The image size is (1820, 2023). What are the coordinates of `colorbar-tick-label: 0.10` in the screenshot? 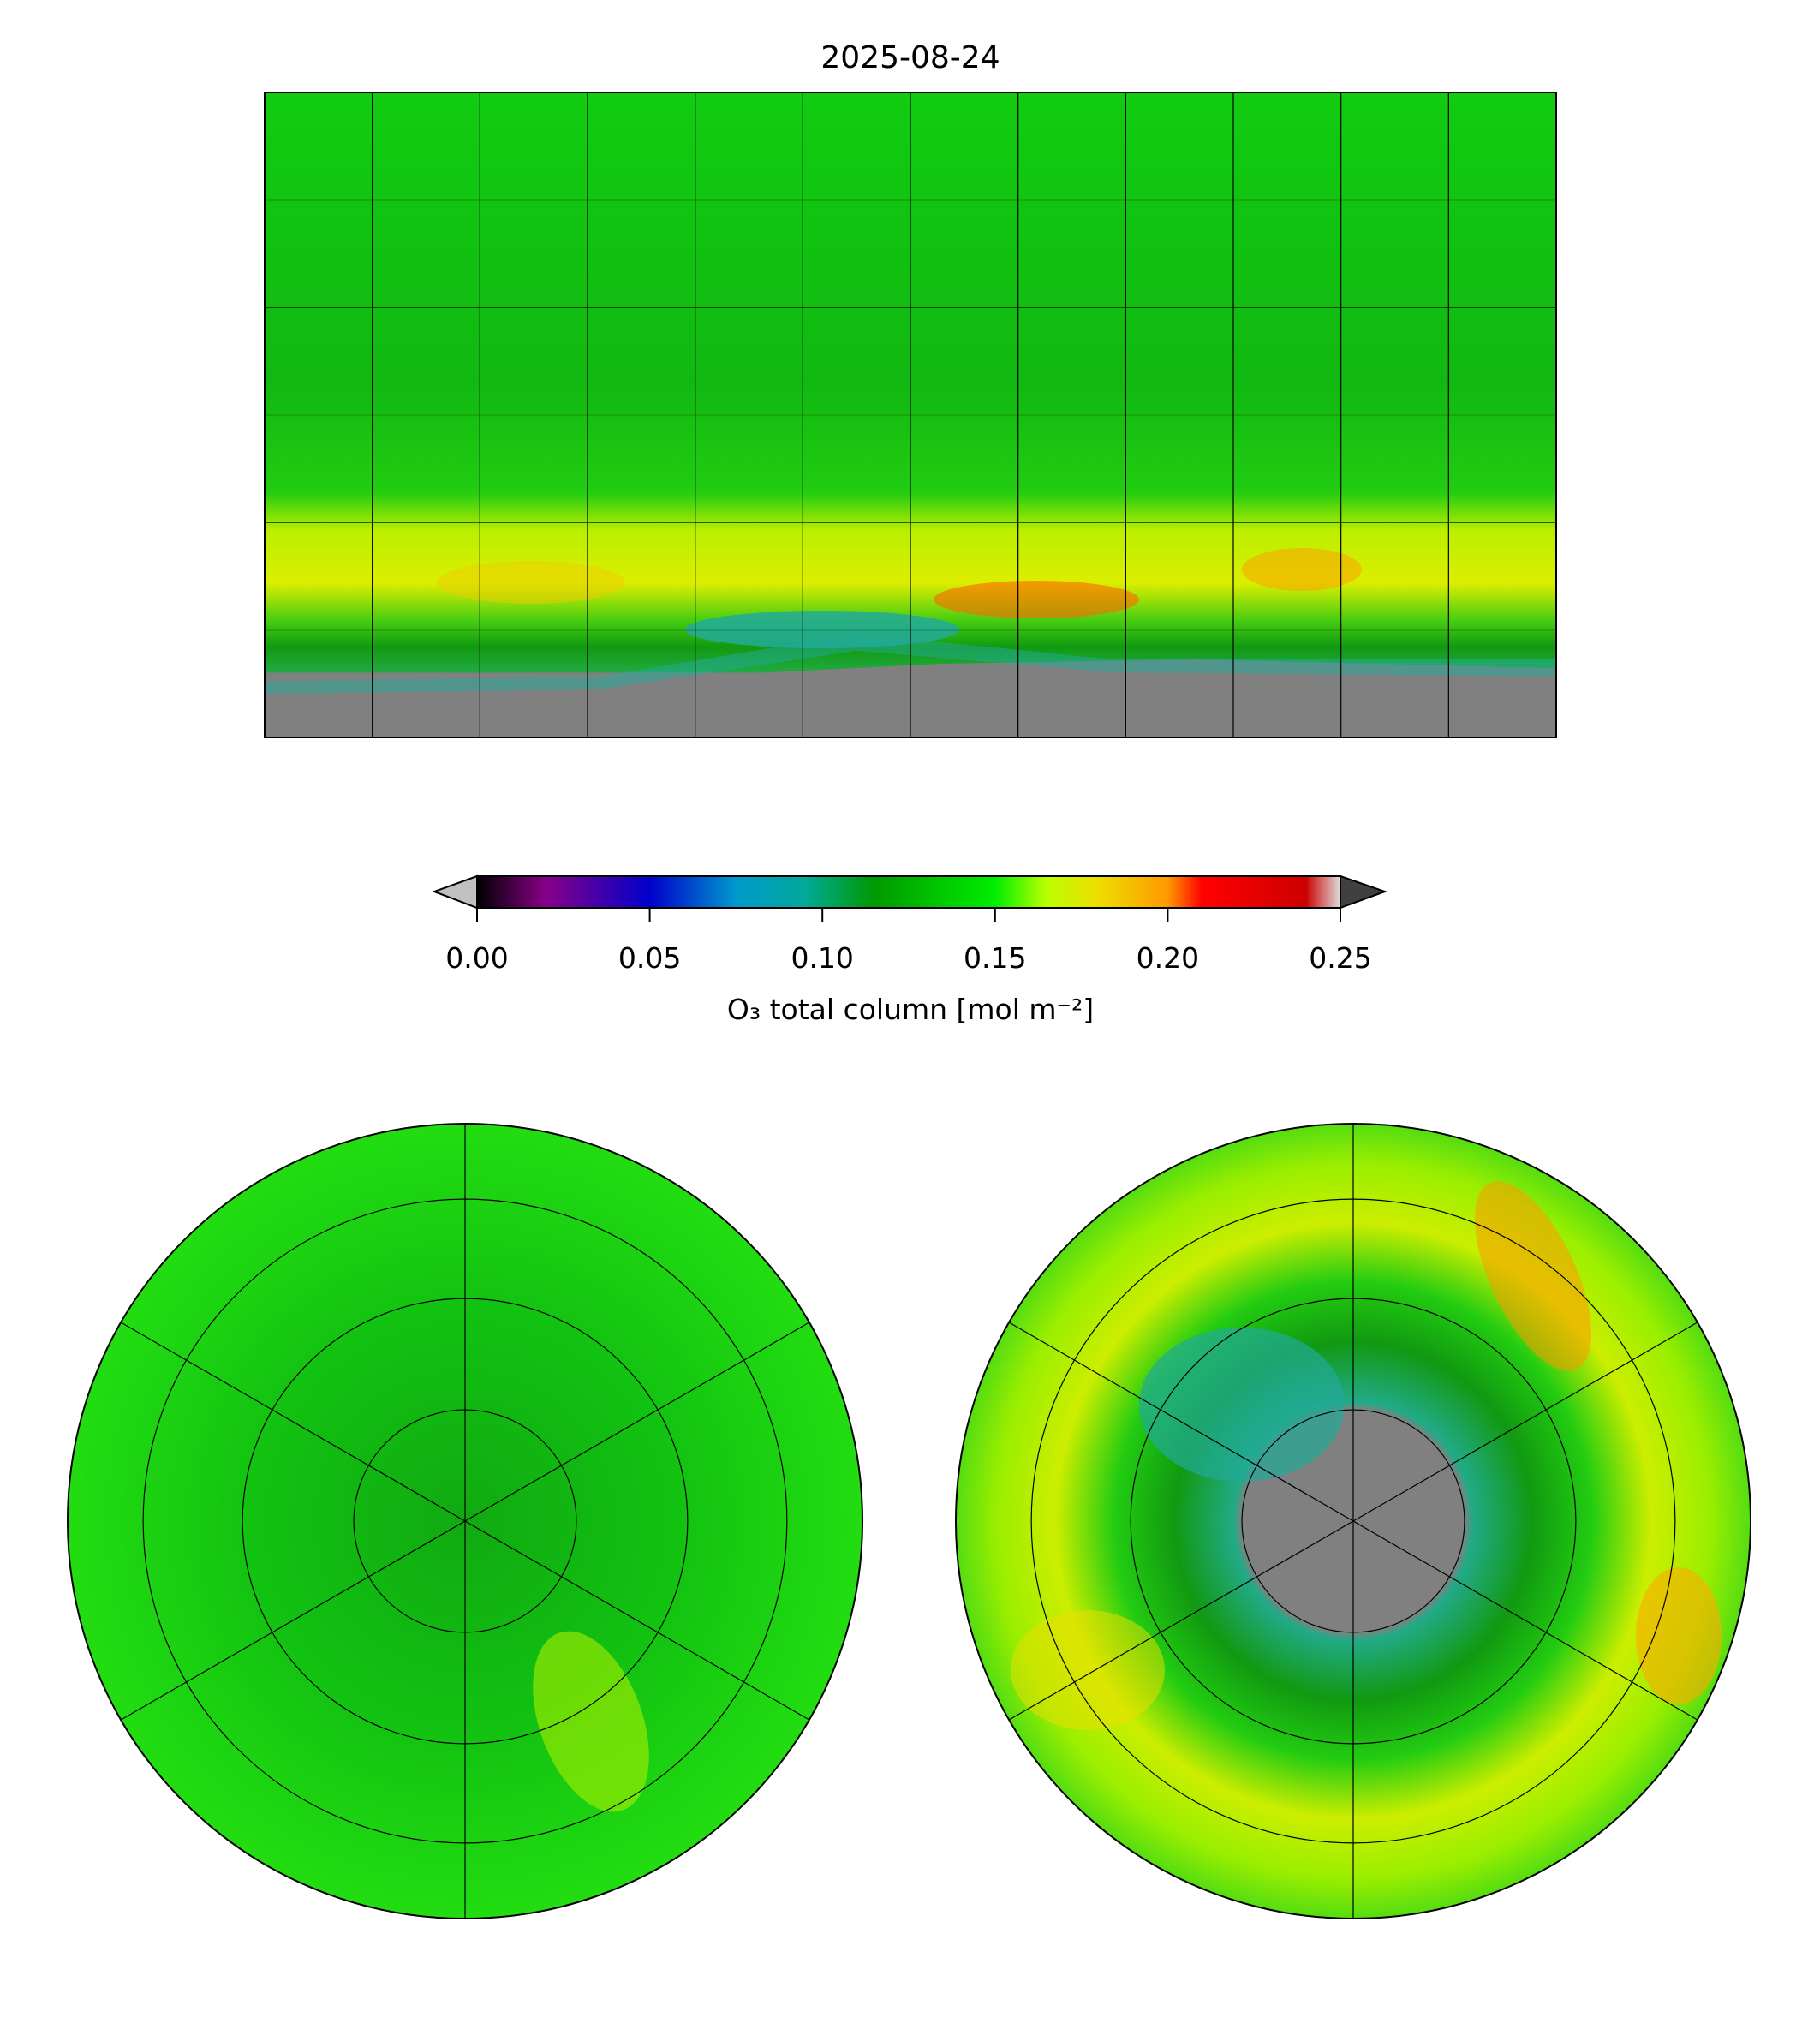 It's located at (822, 958).